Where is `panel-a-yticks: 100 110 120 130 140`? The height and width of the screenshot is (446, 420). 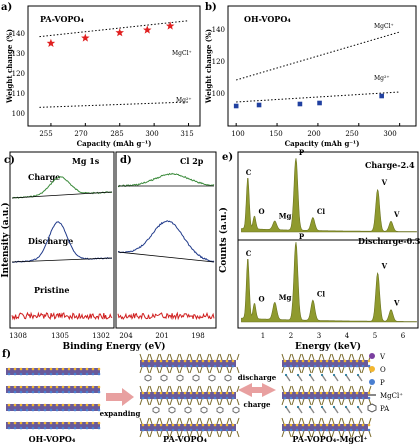 panel-a-yticks: 100 110 120 130 140 is located at coordinates (18, 74).